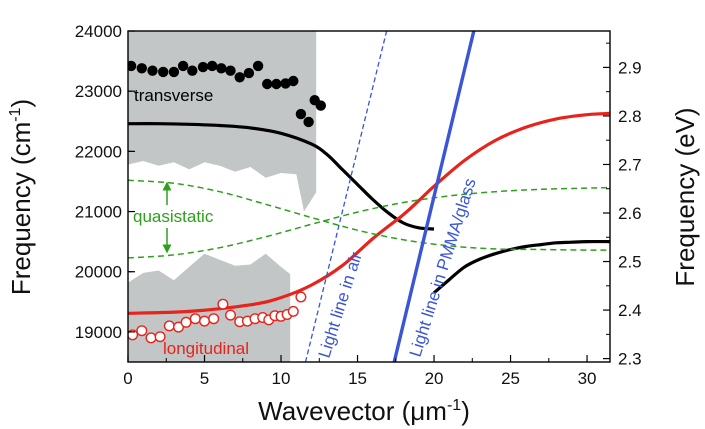 The height and width of the screenshot is (429, 705). What do you see at coordinates (434, 378) in the screenshot?
I see `x-tick-label-20: 20` at bounding box center [434, 378].